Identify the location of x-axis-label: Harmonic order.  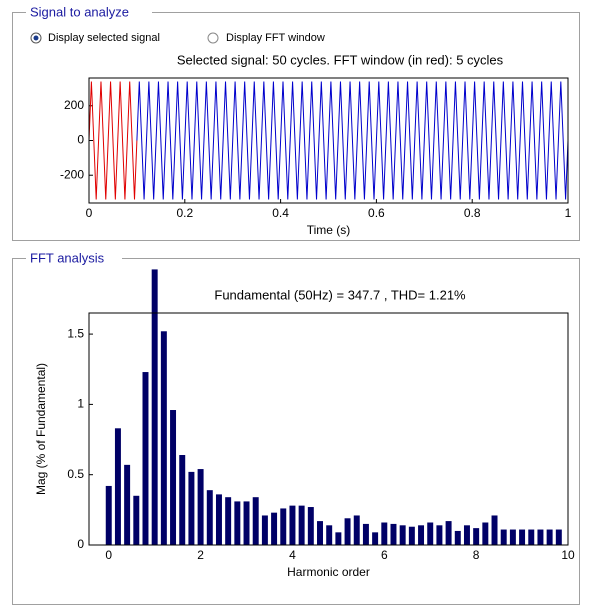
(328, 572).